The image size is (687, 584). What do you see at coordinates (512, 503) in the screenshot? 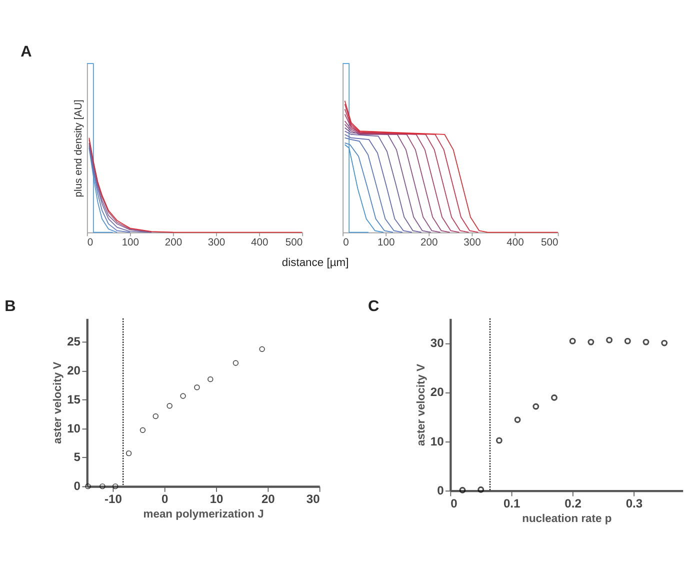
I see `x-tick-label: 0.1` at bounding box center [512, 503].